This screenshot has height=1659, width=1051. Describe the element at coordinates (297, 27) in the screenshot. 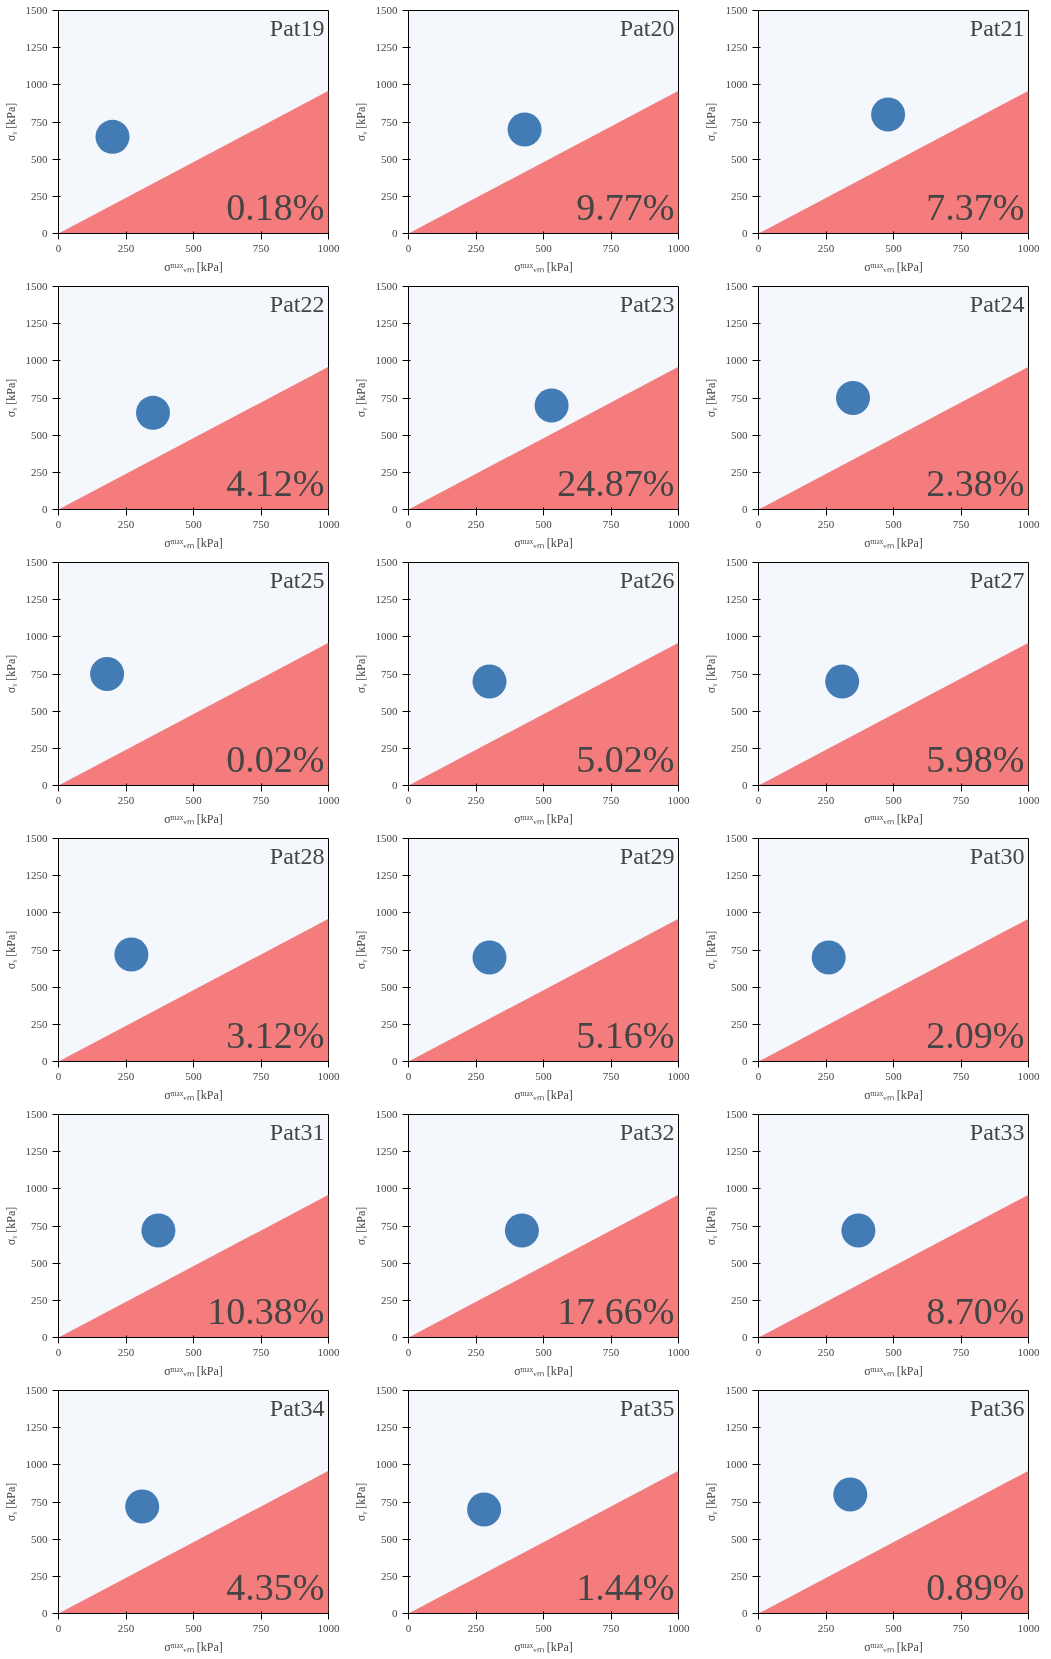

I see `chart-title: Pat19` at that location.